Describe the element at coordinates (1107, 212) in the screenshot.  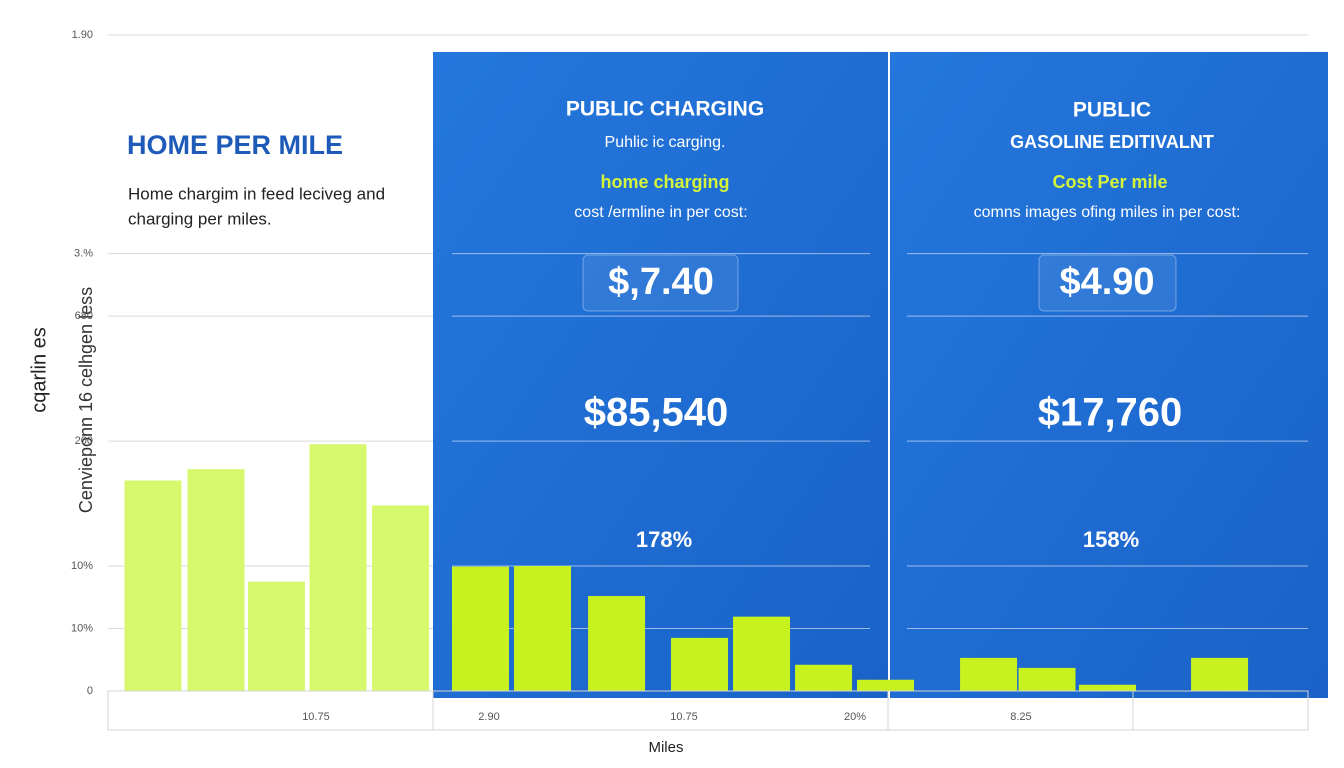
I see `panel-caption: comns images ofing miles in per cost:` at that location.